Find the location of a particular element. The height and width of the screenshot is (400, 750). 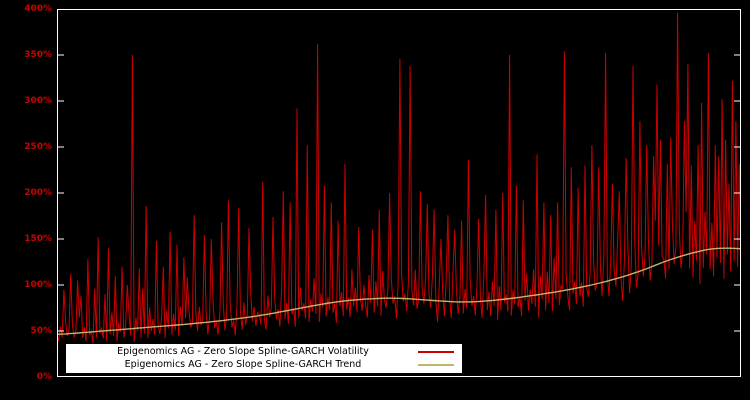

y-tick-label: 50% is located at coordinates (41, 331).